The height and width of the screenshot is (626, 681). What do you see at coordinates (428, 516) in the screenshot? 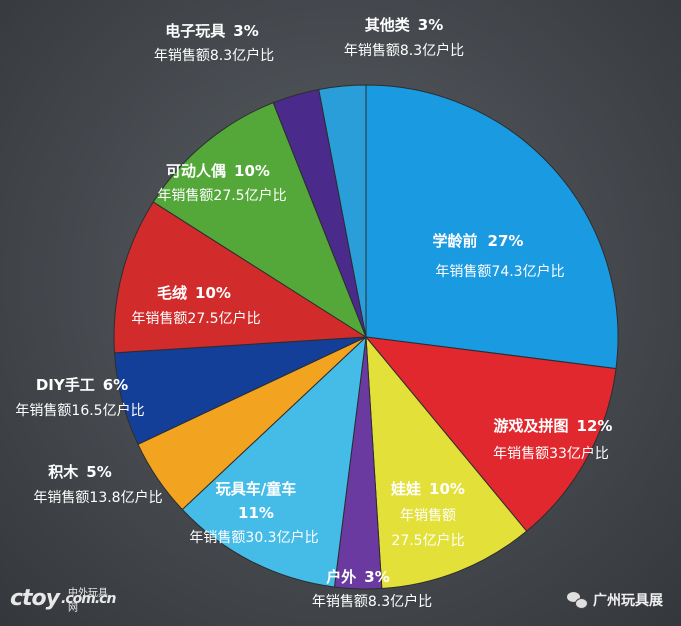
I see `label-dolls-sales-1: 年销售额` at bounding box center [428, 516].